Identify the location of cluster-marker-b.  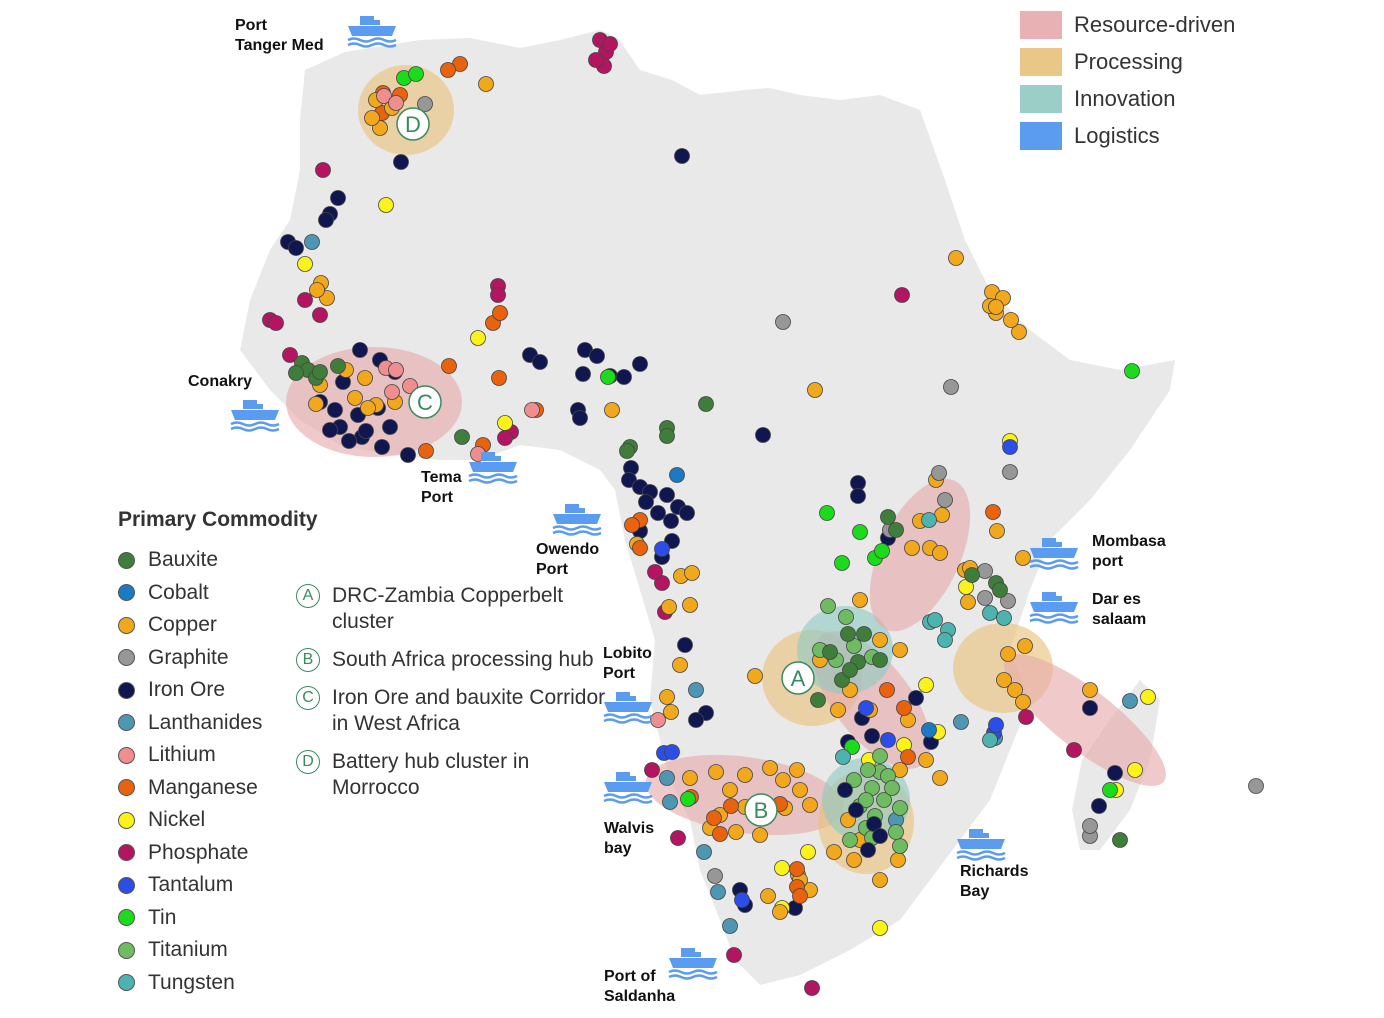
(761, 810).